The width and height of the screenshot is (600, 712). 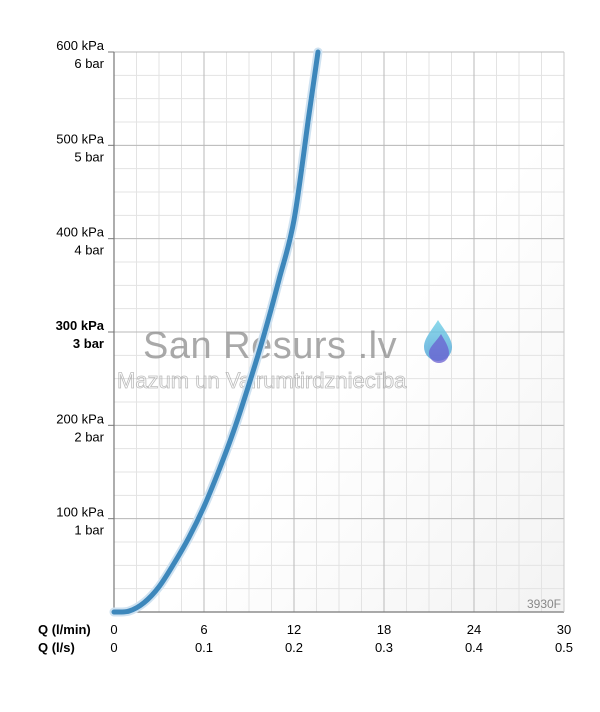 I want to click on x-tick-label-lmin: 12, so click(x=294, y=629).